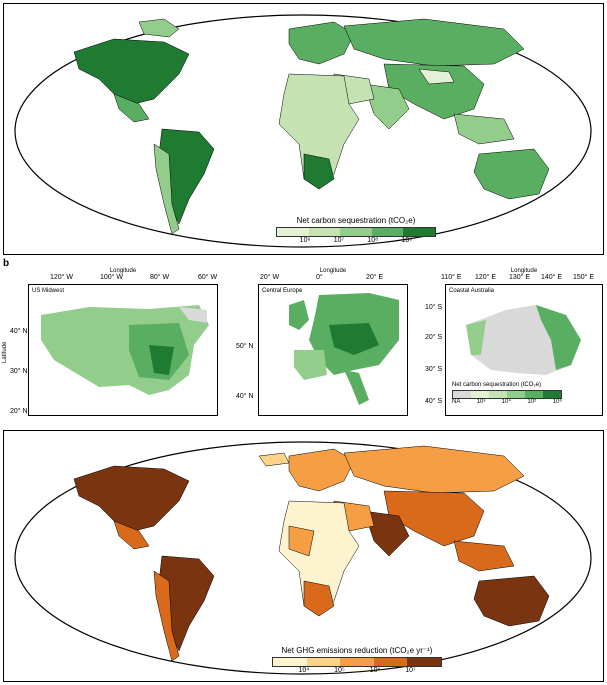  Describe the element at coordinates (481, 402) in the screenshot. I see `legend-tick: 10³` at that location.